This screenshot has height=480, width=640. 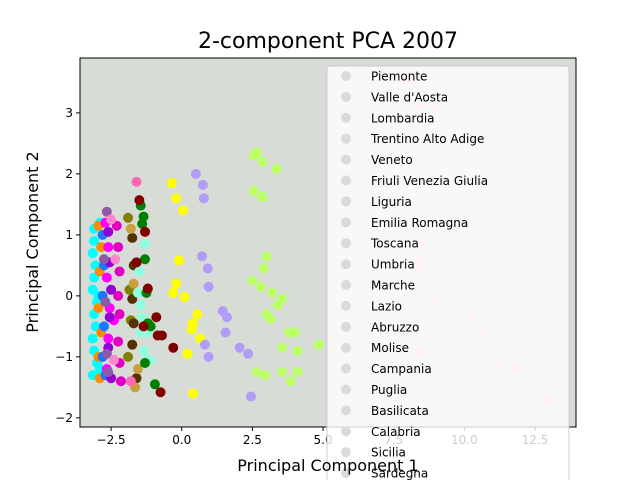 I want to click on legend-entry: Valle d'Aosta, so click(x=409, y=97).